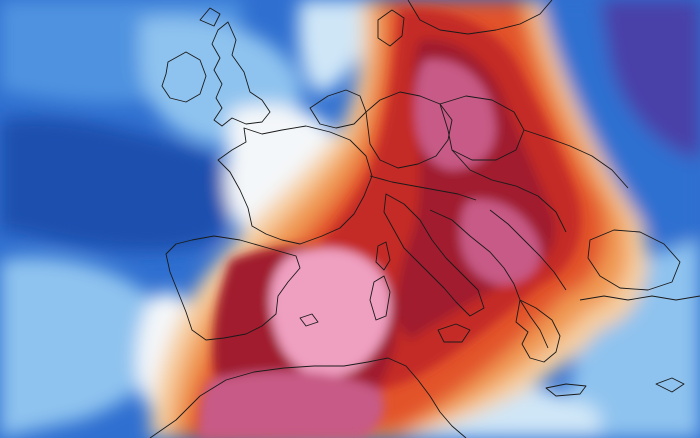 The width and height of the screenshot is (700, 438). Describe the element at coordinates (233, 288) in the screenshot. I see `coastline-iberia` at that location.